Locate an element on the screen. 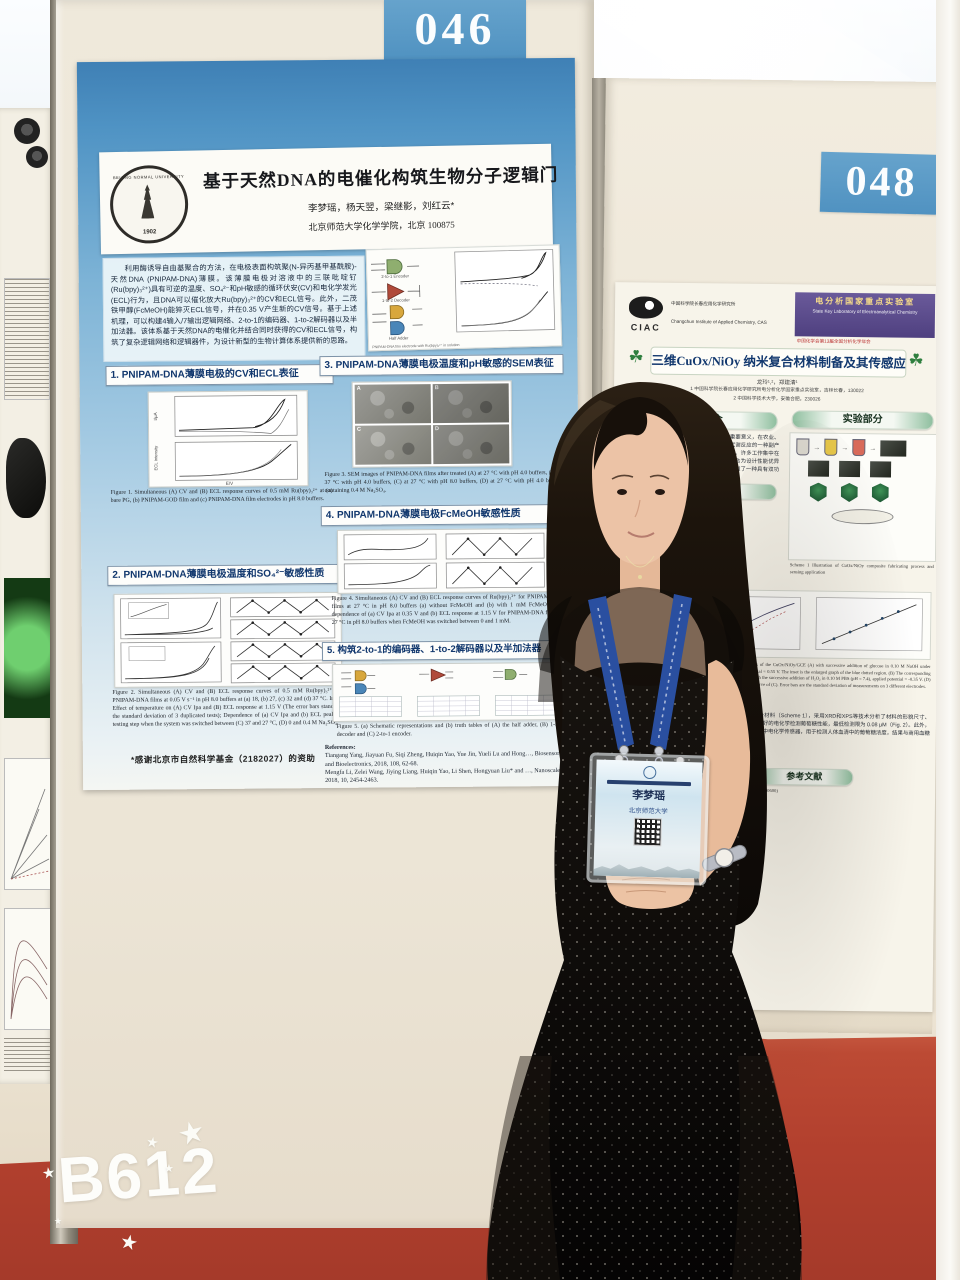 The image size is (960, 1280). adjacent-poster-left is located at coordinates (27, 596).